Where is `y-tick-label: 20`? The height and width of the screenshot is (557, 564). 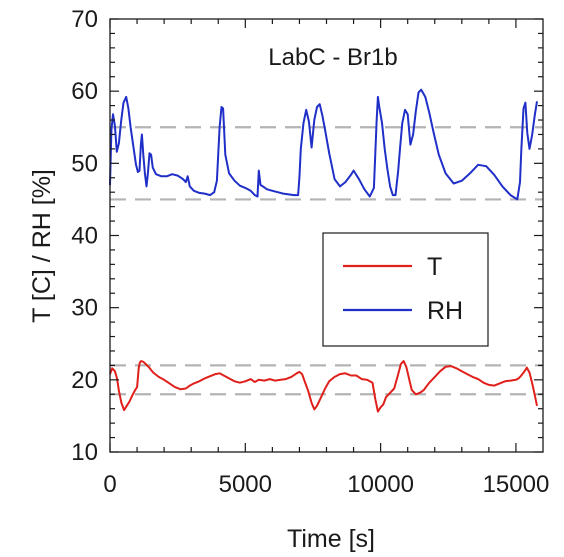
y-tick-label: 20 is located at coordinates (84, 380).